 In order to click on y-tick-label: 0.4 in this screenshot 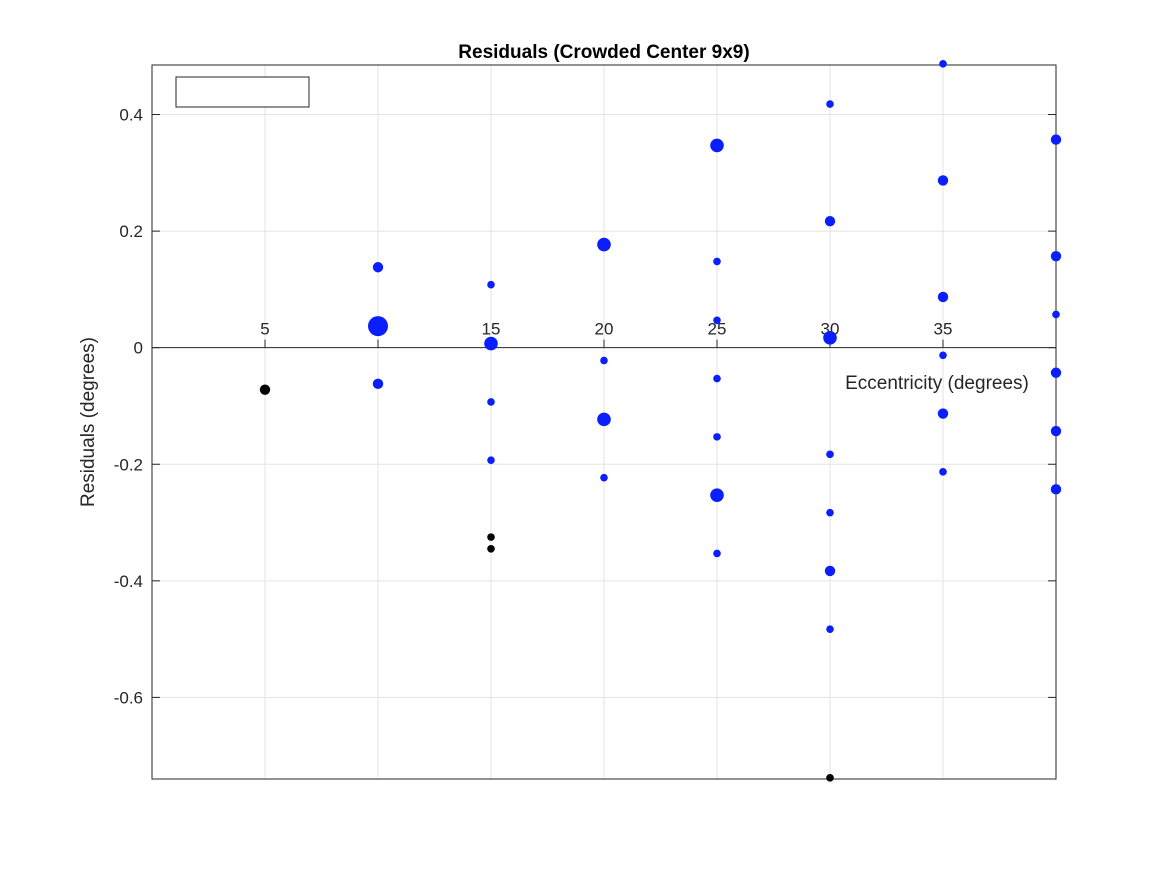, I will do `click(131, 115)`.